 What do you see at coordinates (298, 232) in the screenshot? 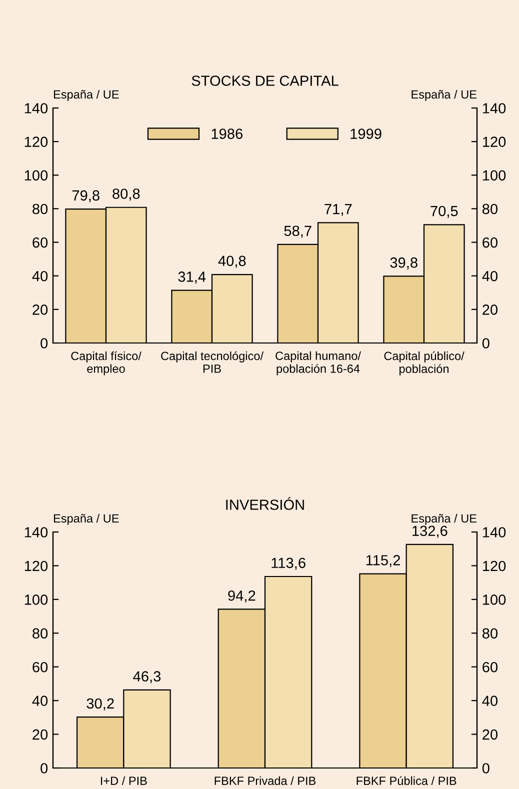
I see `data-label: 58,7` at bounding box center [298, 232].